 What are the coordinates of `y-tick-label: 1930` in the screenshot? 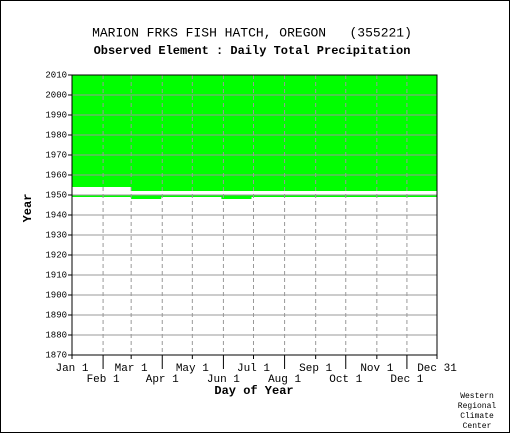 It's located at (56, 235).